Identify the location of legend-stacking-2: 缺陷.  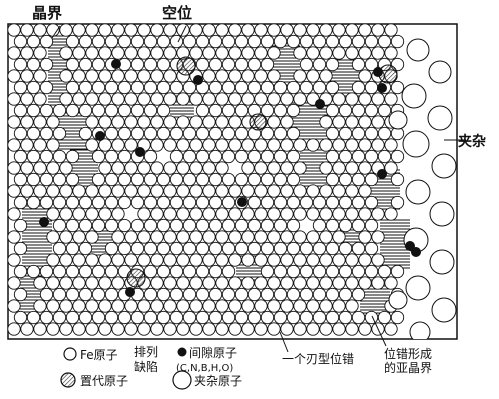
(146, 366).